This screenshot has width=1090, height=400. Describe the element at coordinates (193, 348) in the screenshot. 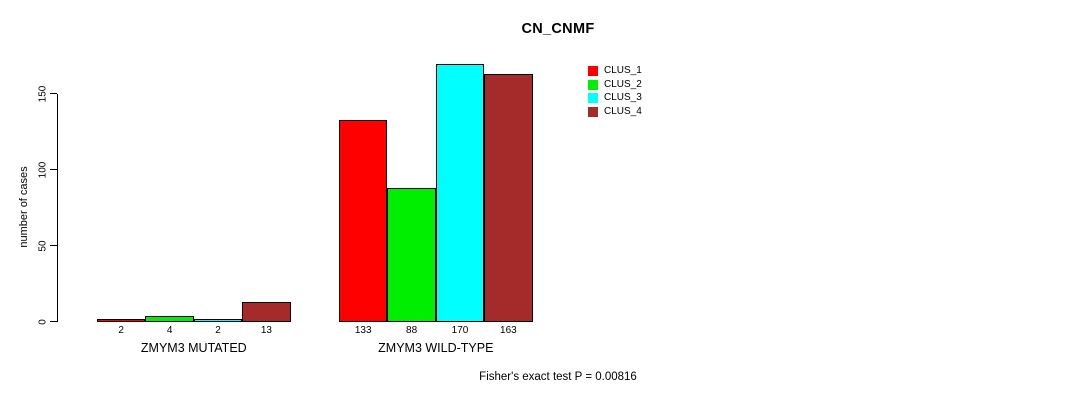

I see `group-label: ZMYM3 MUTATED` at that location.